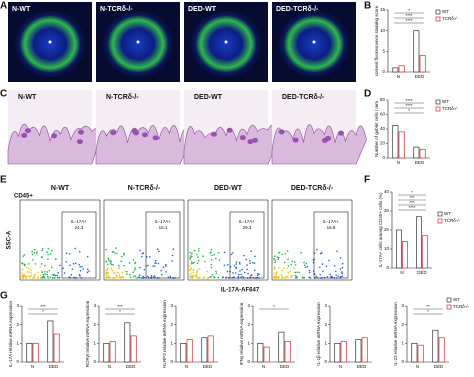 This screenshot has width=474, height=377. What do you see at coordinates (10, 239) in the screenshot?
I see `flow-y-label: SSC-A` at bounding box center [10, 239].